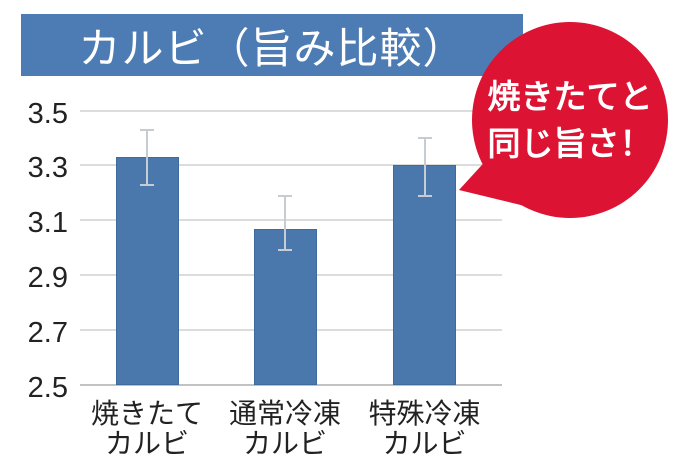  I want to click on chart-title: カルビ（旨み比較）, so click(272, 48).